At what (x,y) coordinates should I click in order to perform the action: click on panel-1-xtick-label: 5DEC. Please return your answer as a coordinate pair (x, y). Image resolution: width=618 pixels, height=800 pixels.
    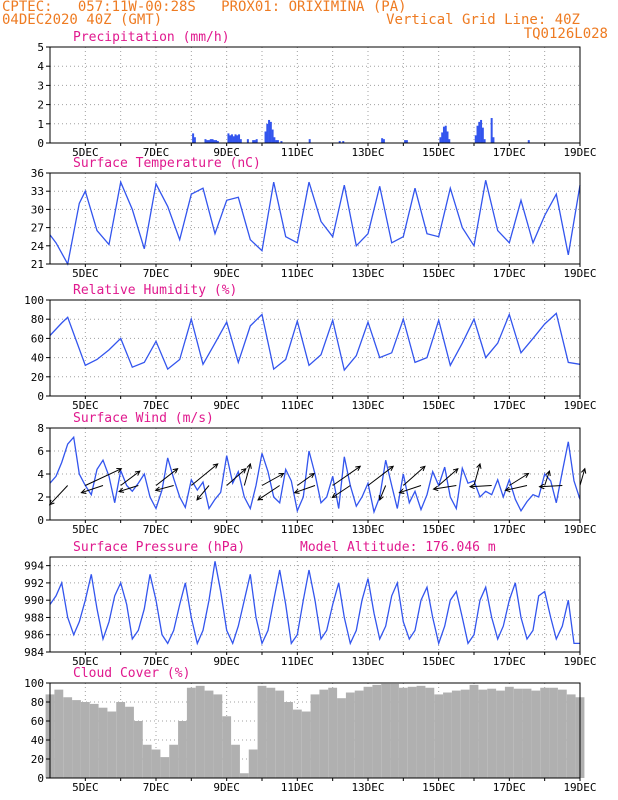
    Looking at the image, I should click on (85, 152).